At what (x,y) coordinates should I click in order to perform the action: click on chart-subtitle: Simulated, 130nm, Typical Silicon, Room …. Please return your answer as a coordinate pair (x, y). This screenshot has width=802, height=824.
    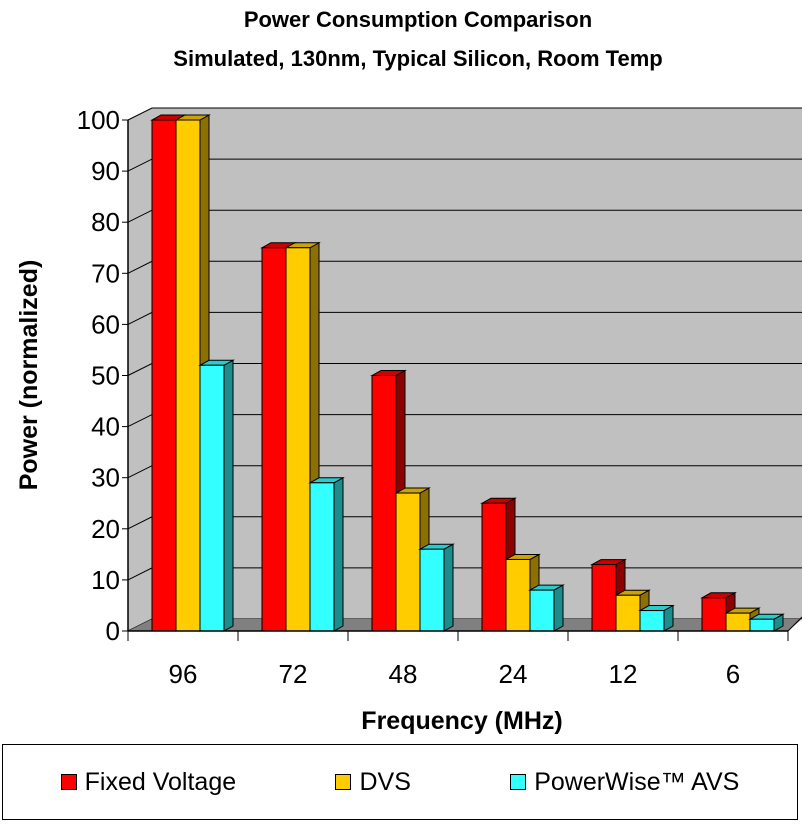
    Looking at the image, I should click on (417, 58).